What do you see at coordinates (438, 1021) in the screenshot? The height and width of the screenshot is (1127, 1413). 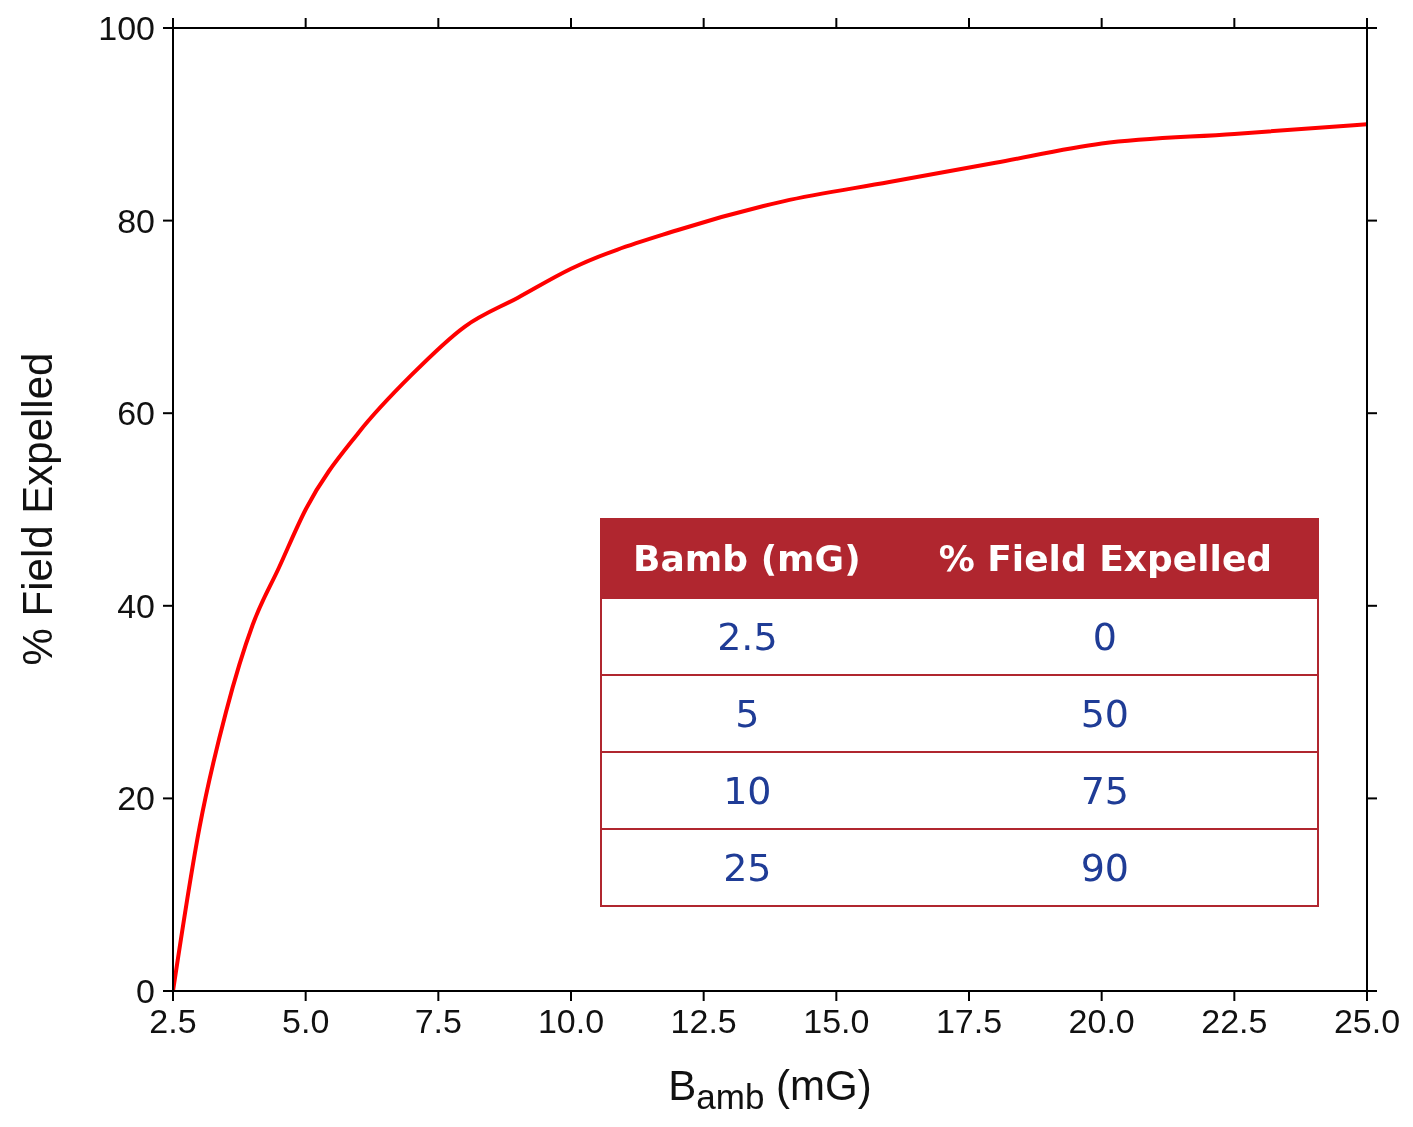 I see `x-tick-label: 7.5` at bounding box center [438, 1021].